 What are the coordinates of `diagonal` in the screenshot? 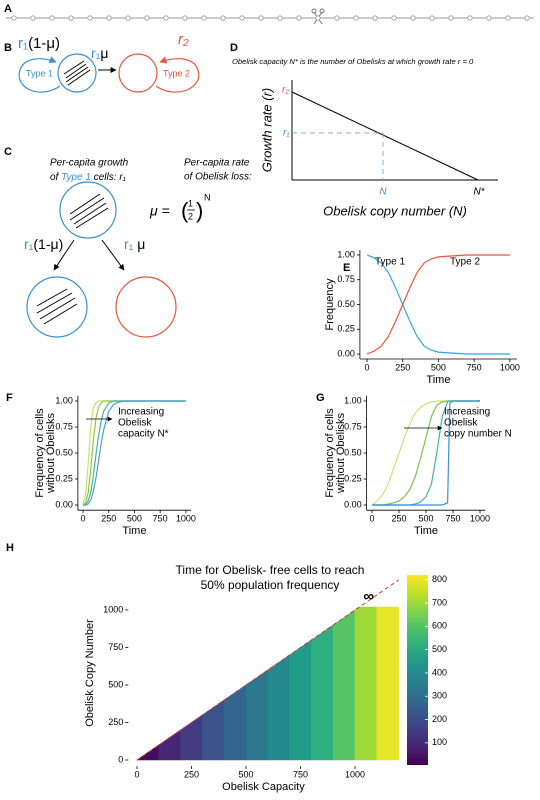 It's located at (267, 670).